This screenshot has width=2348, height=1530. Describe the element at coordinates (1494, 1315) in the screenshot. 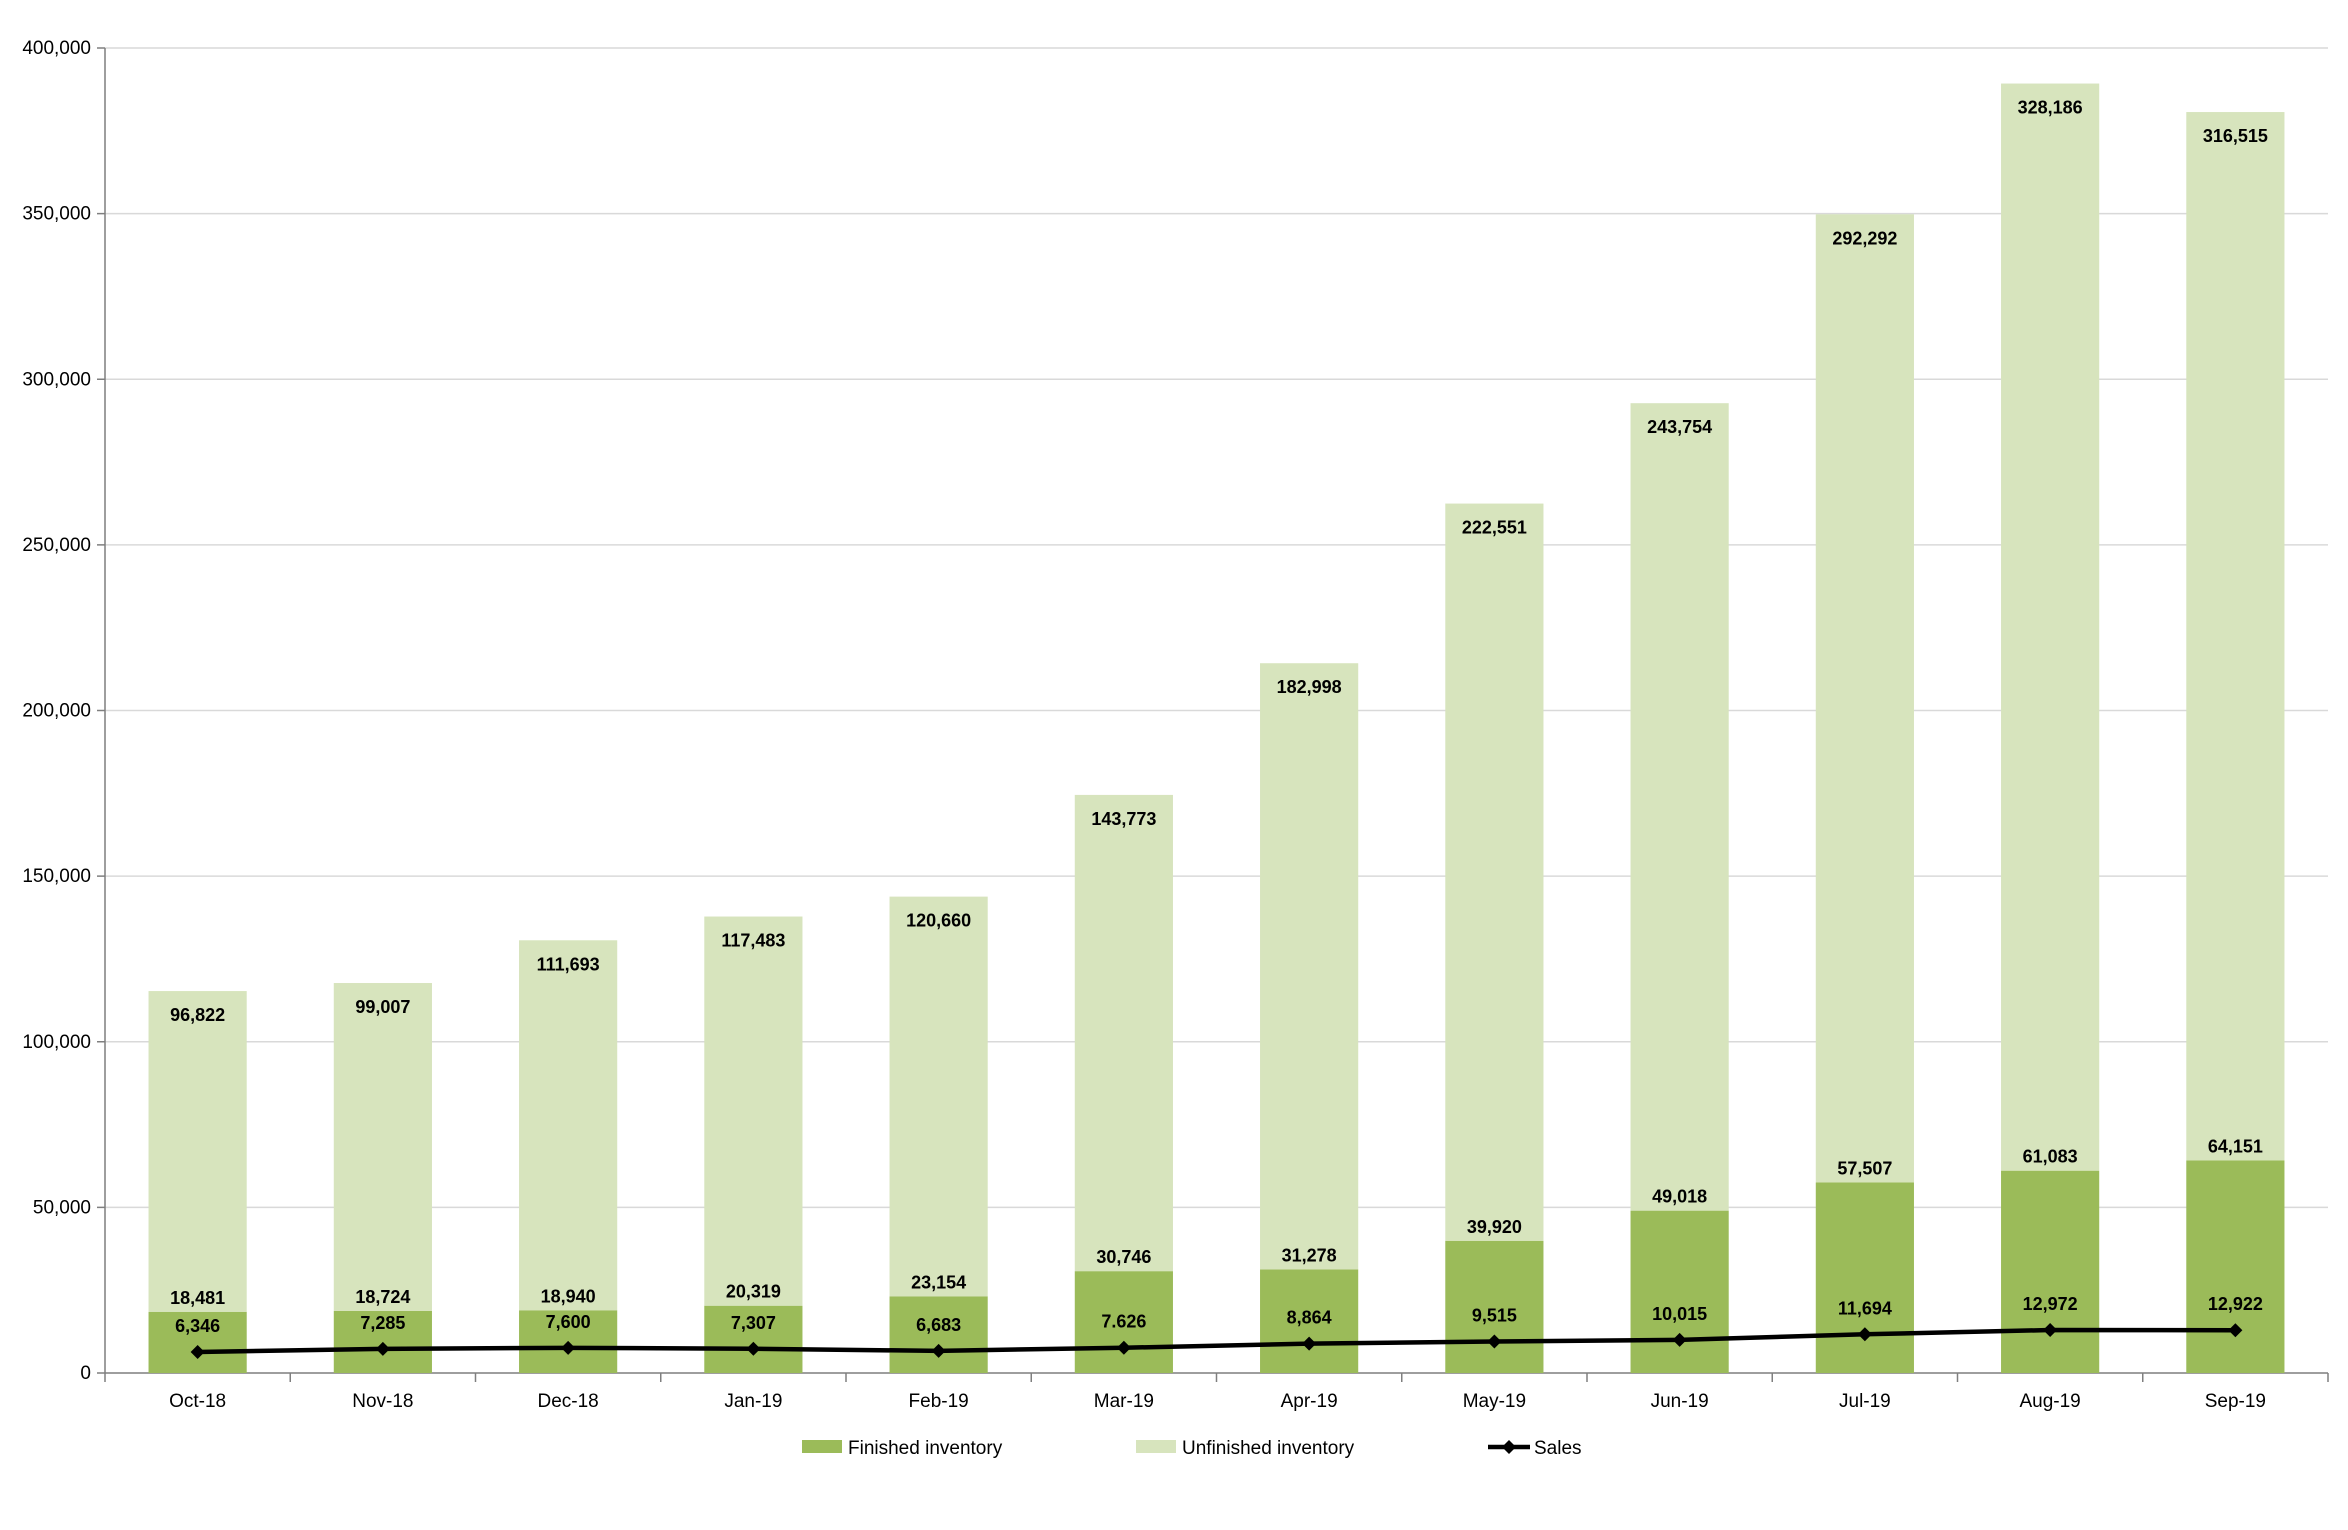

I see `sales-label: 9,515` at that location.